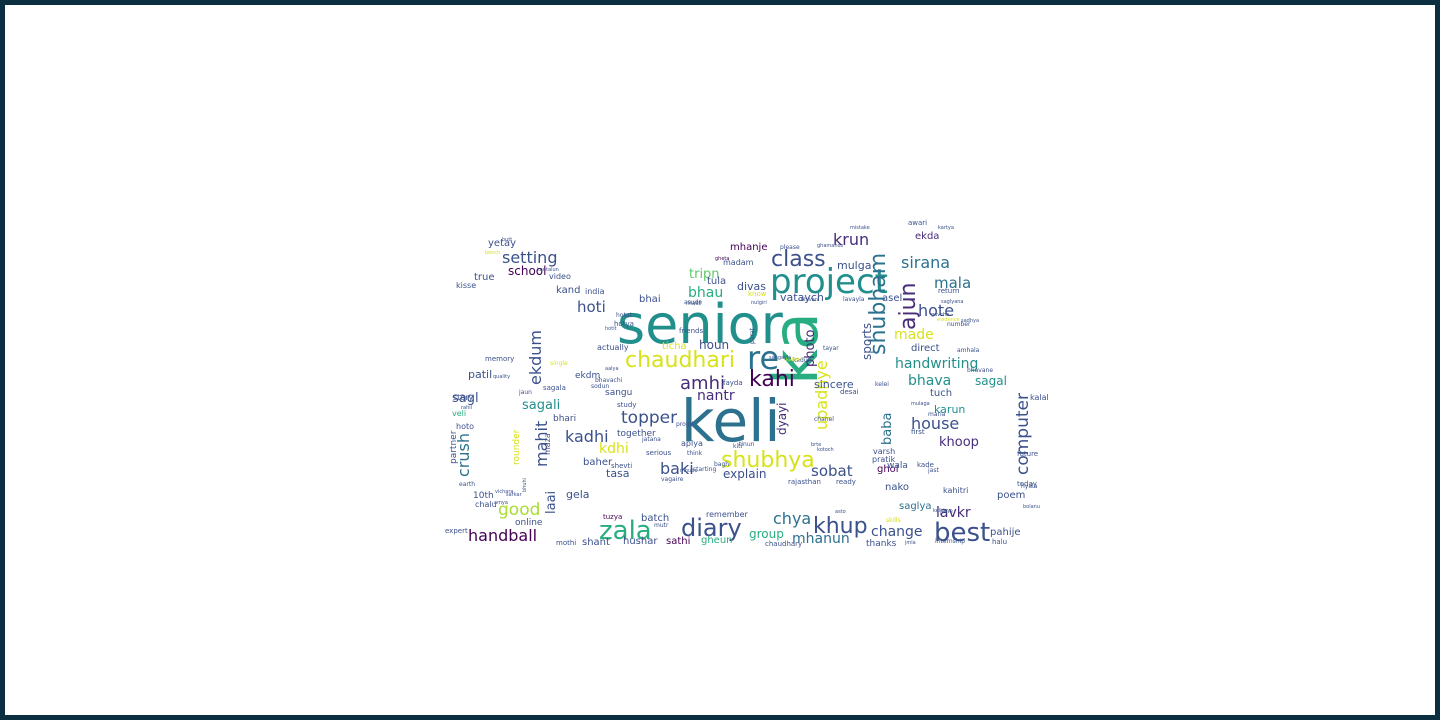 The width and height of the screenshot is (1440, 720). Describe the element at coordinates (502, 535) in the screenshot. I see `word-handball: handball` at that location.